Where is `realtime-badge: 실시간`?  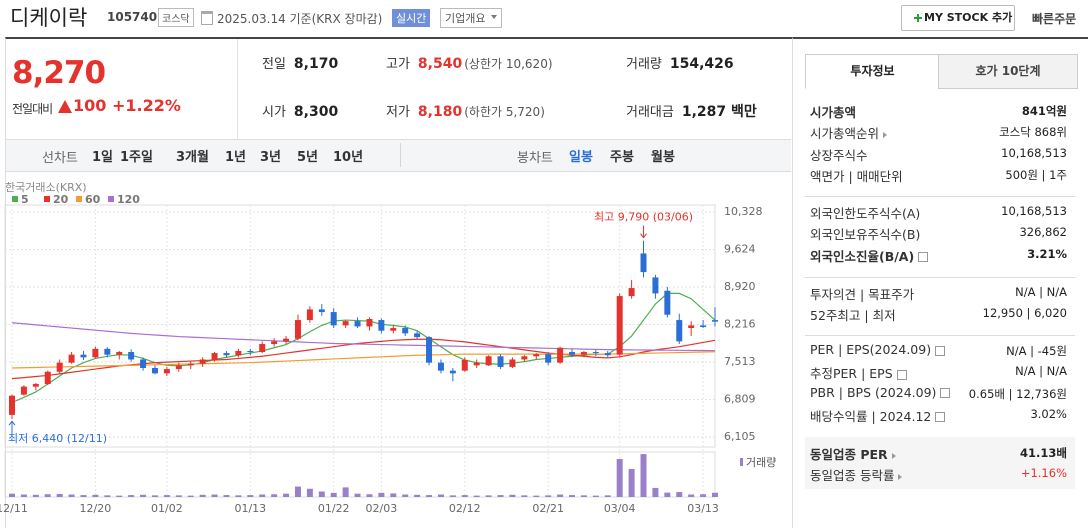 realtime-badge: 실시간 is located at coordinates (411, 18).